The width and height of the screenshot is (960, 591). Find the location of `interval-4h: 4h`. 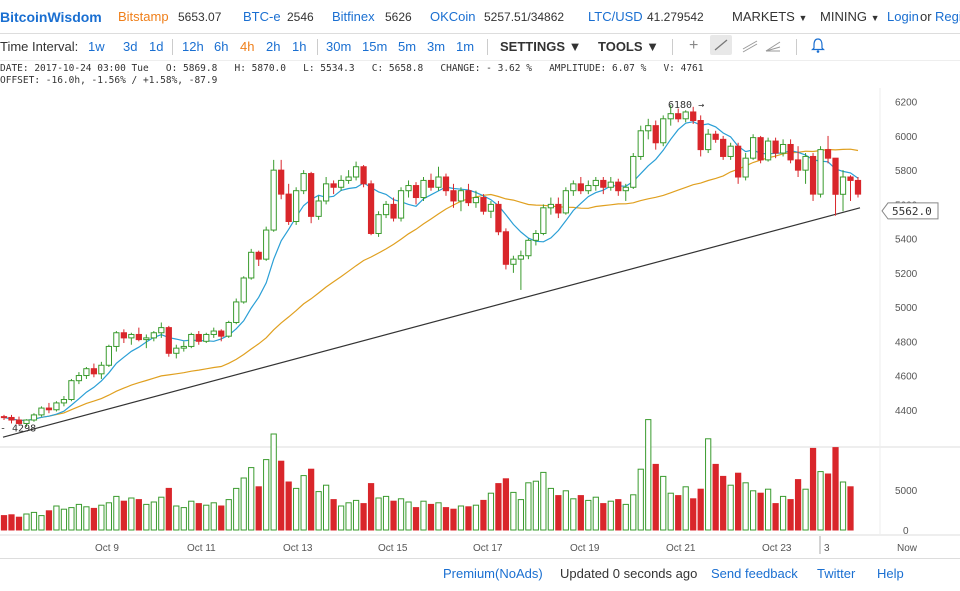

interval-4h: 4h is located at coordinates (247, 46).